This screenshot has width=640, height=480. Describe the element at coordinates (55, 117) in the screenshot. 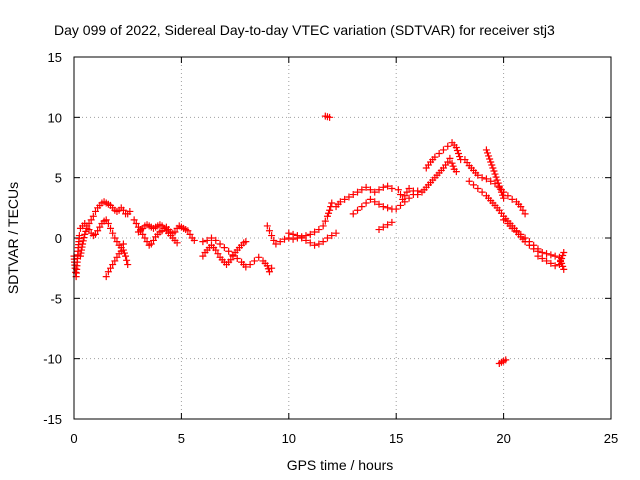

I see `y-tick-label: 10` at that location.